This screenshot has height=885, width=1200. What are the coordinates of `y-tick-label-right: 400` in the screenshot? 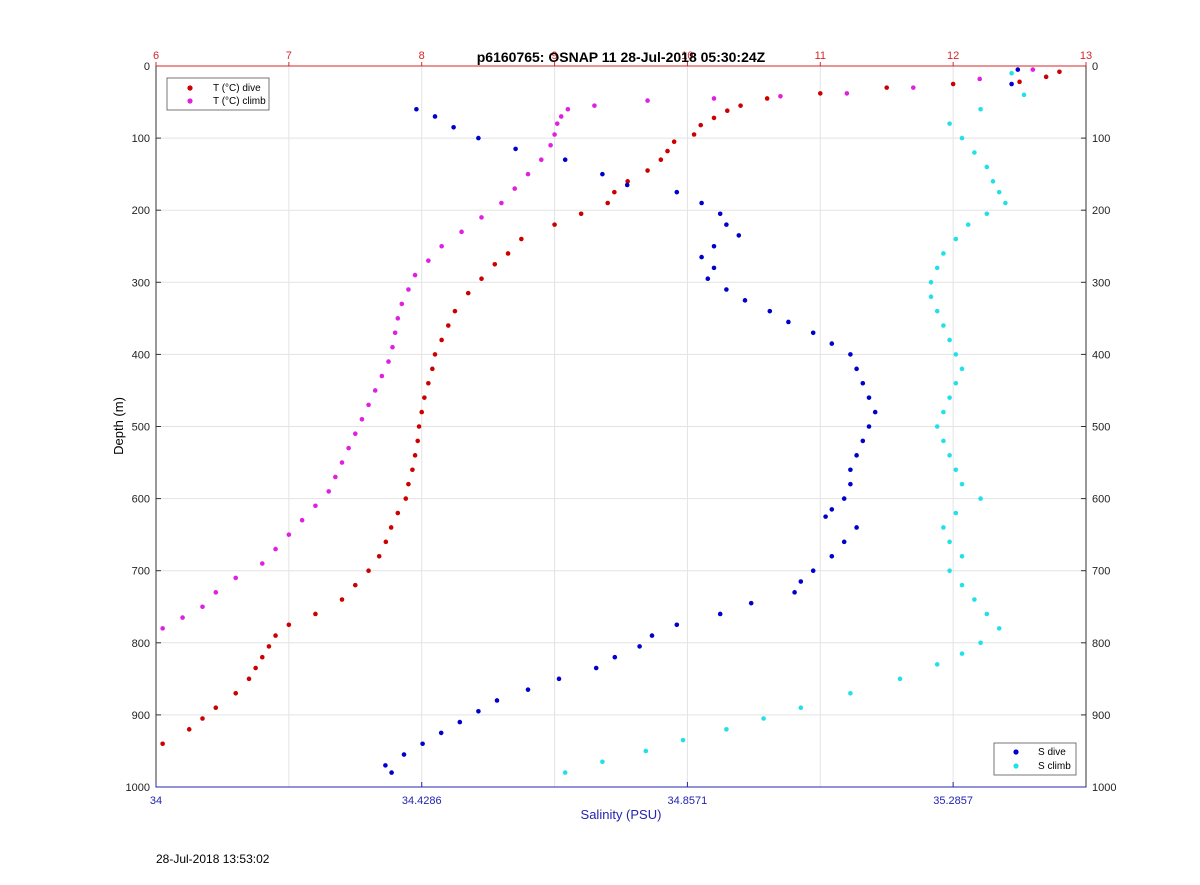 It's located at (1101, 355).